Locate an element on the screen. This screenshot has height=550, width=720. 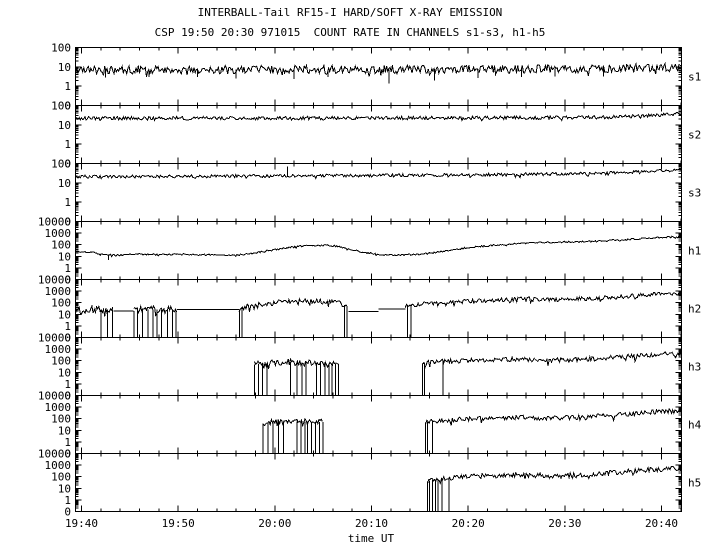
channel-label-h4: h4 is located at coordinates (695, 425).